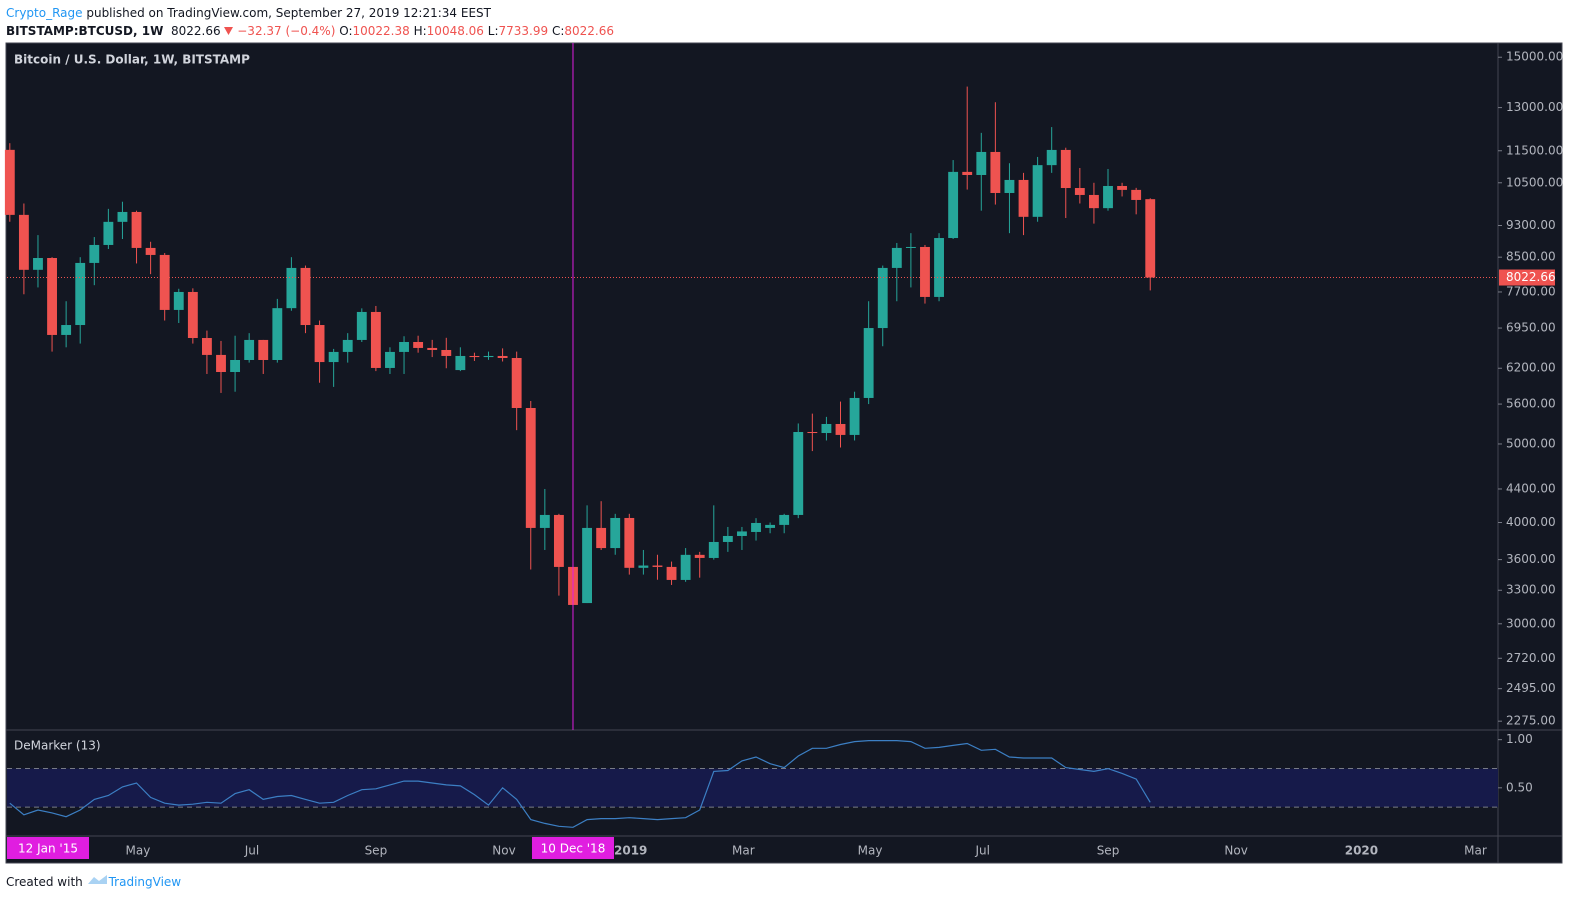 This screenshot has height=905, width=1577. What do you see at coordinates (44, 13) in the screenshot?
I see `author: Crypto_Rage` at bounding box center [44, 13].